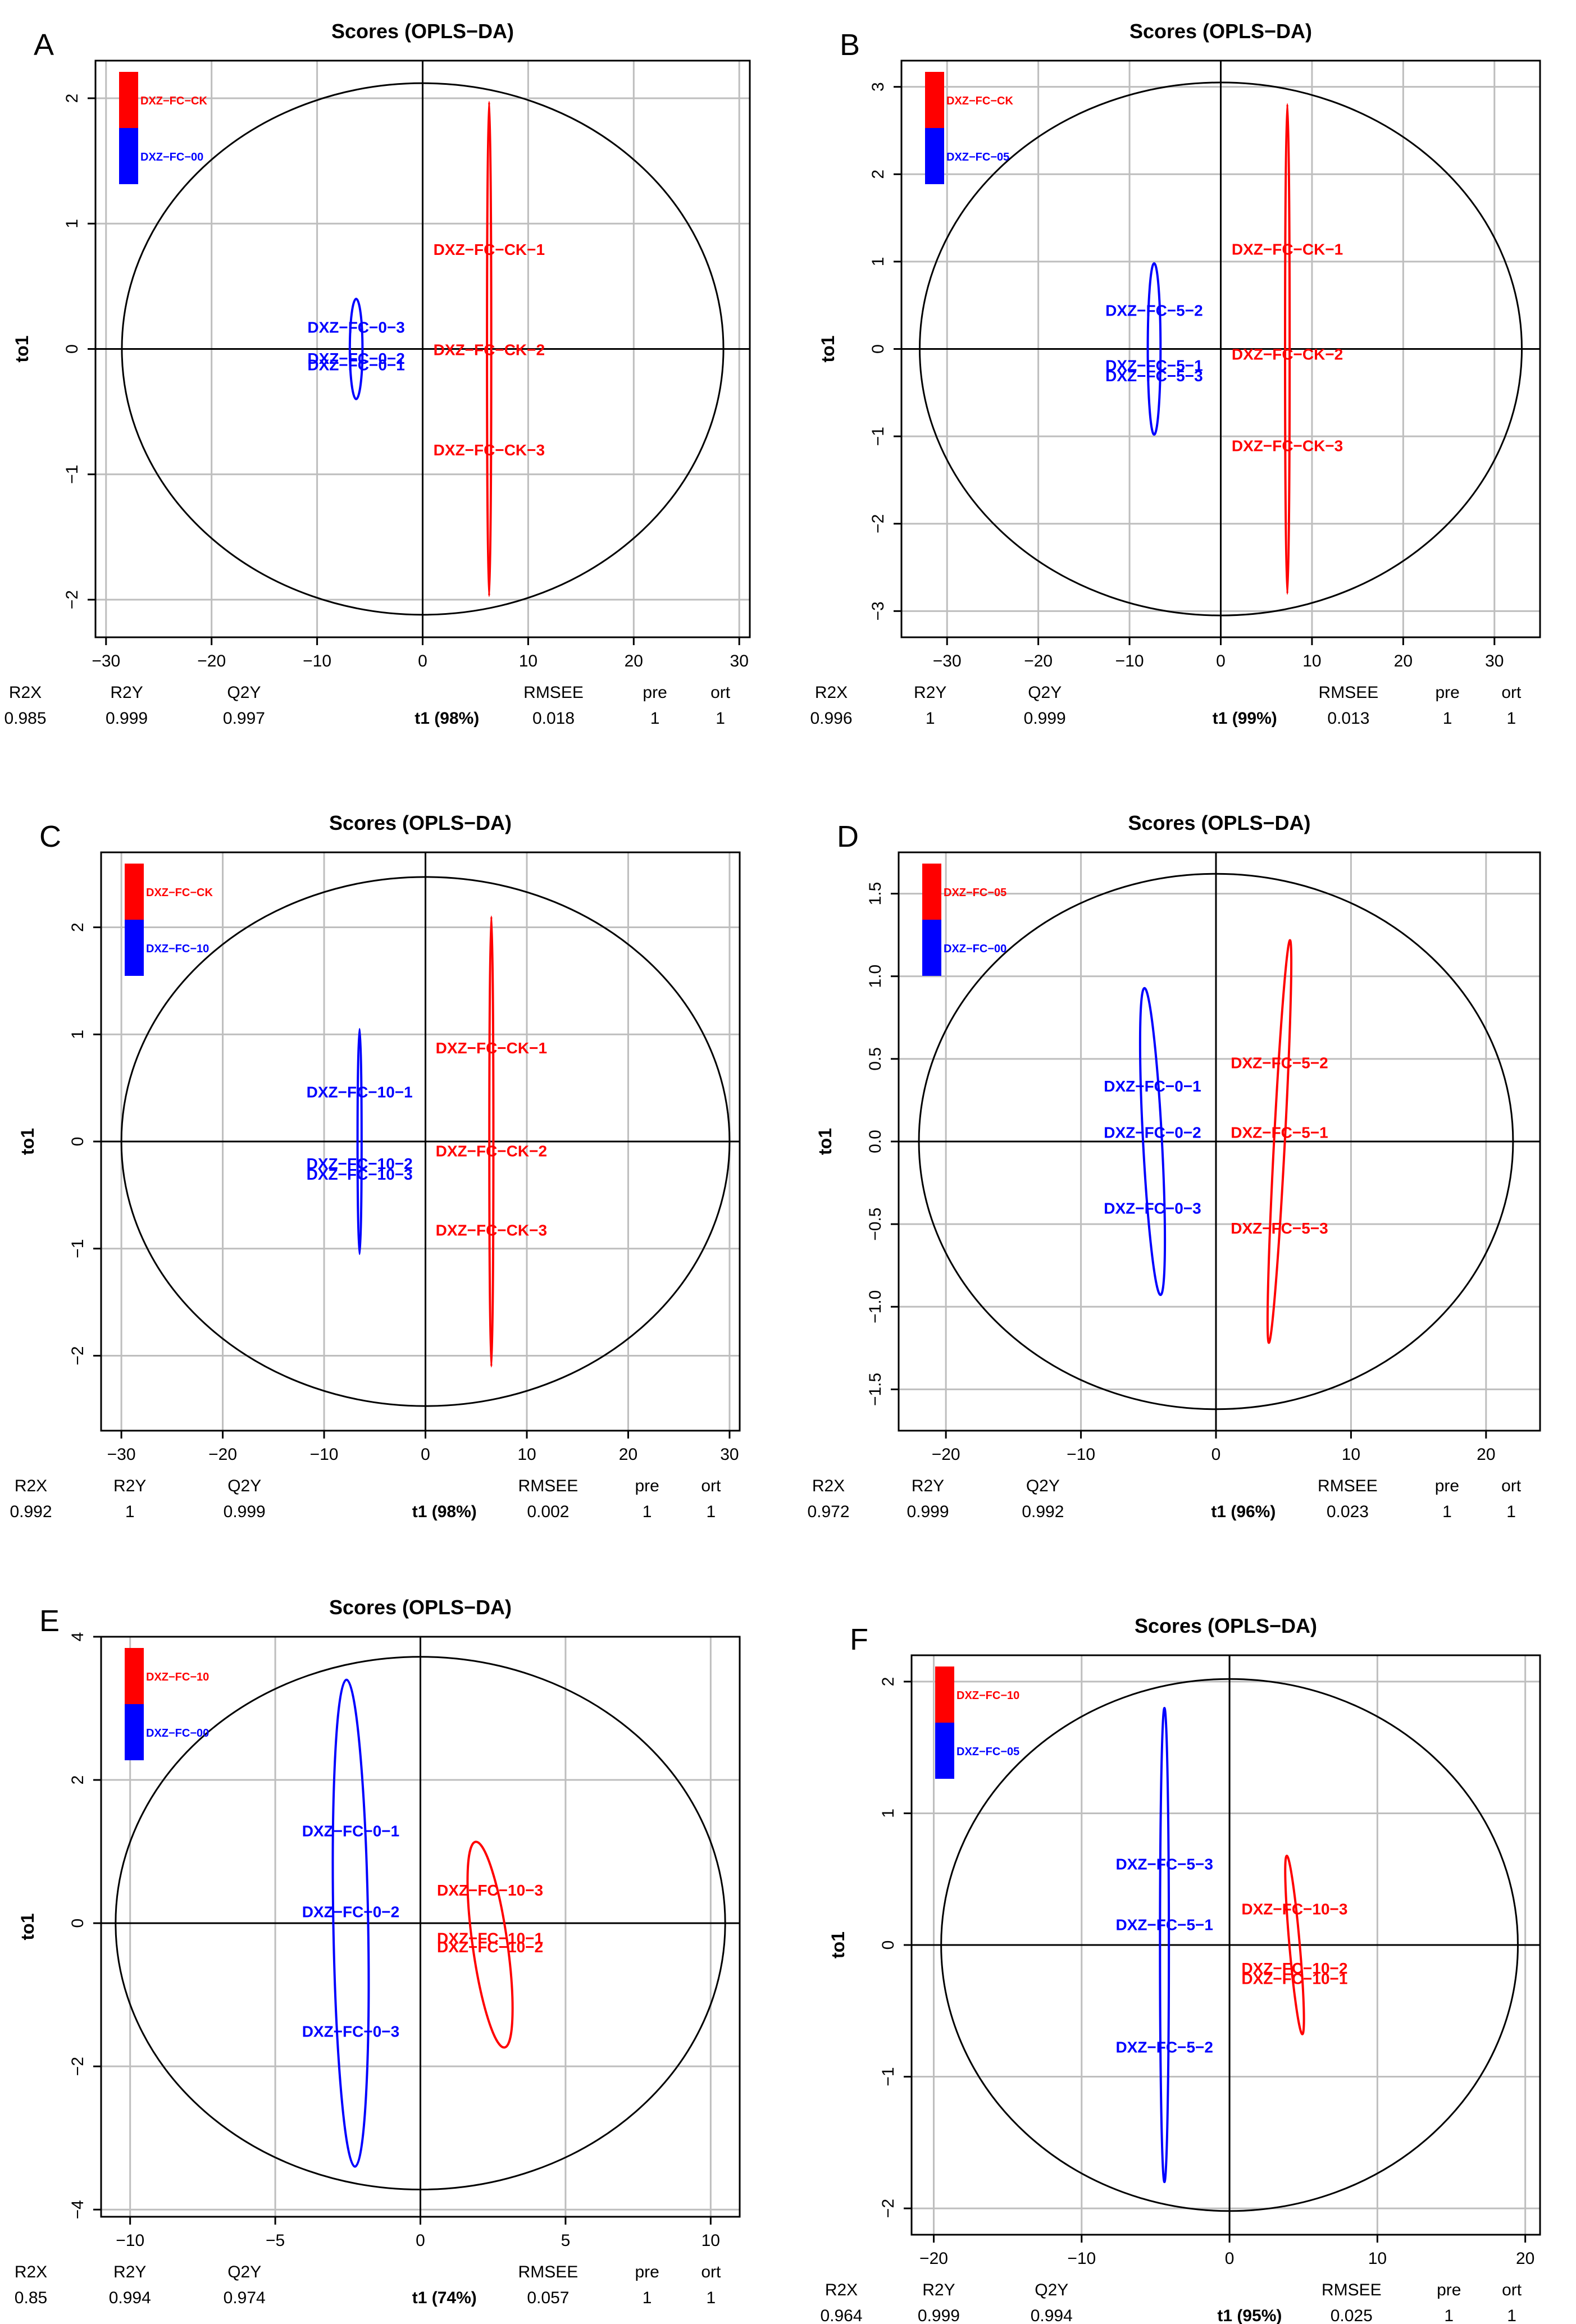  Describe the element at coordinates (931, 718) in the screenshot. I see `stat-value-r2y: 1` at that location.